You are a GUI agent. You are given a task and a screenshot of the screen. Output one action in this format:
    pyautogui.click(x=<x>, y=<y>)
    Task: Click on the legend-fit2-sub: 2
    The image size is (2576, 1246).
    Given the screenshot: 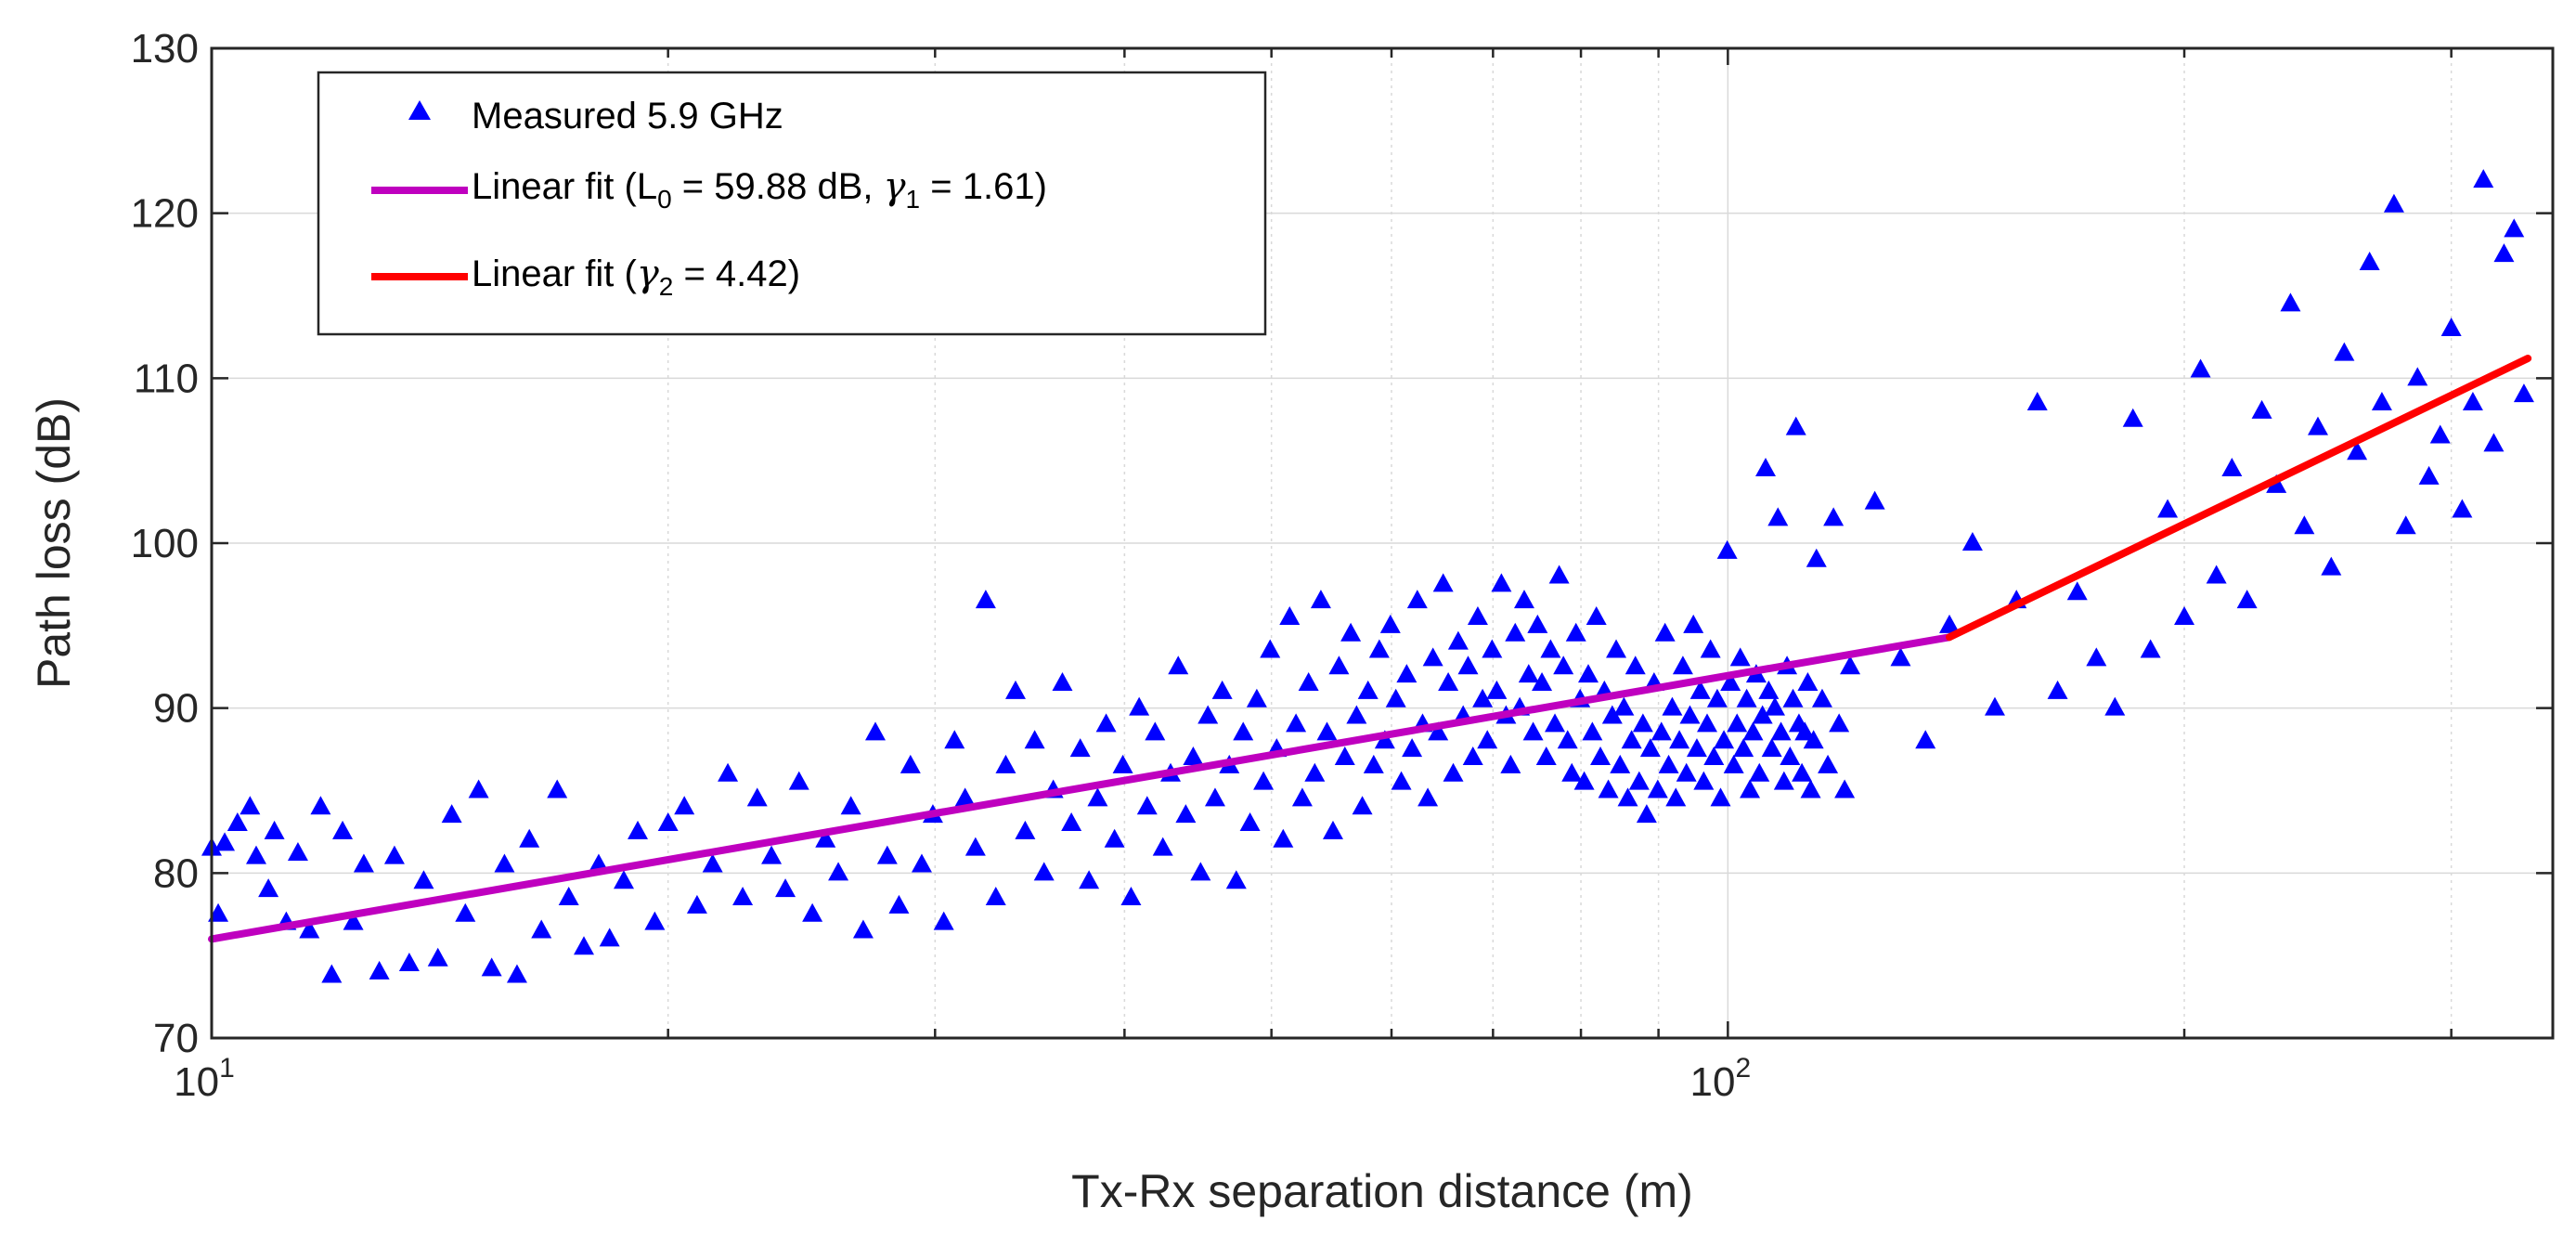 What is the action you would take?
    pyautogui.click(x=666, y=287)
    